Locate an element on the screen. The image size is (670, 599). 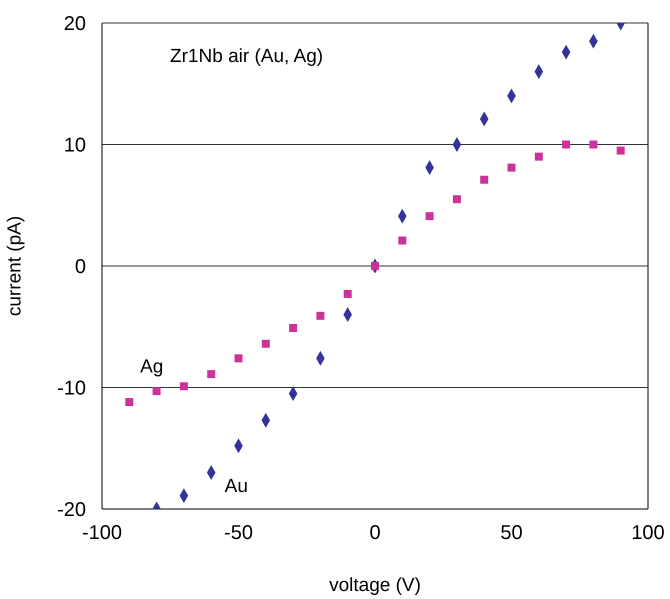
y-tick-label: 0 is located at coordinates (80, 267).